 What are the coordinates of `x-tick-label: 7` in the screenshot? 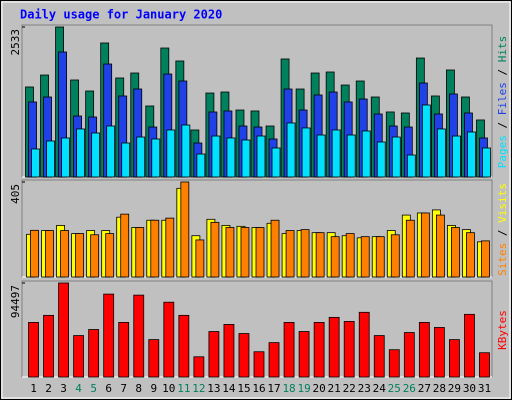 It's located at (123, 388).